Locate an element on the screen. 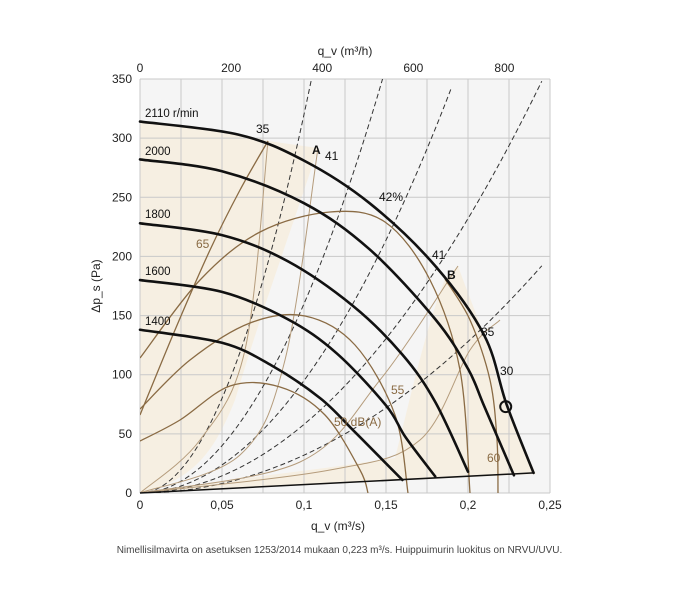  x-tick-label: 0 is located at coordinates (140, 505).